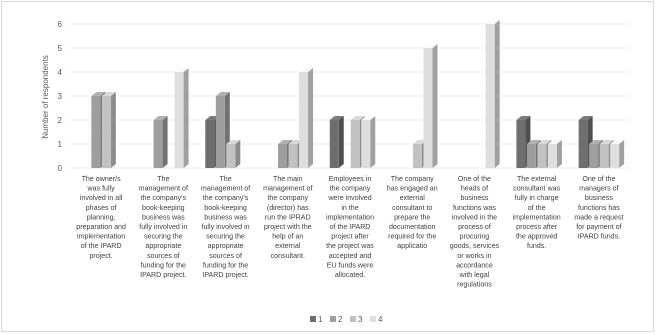  What do you see at coordinates (537, 227) in the screenshot?
I see `category-label-line: process after` at bounding box center [537, 227].